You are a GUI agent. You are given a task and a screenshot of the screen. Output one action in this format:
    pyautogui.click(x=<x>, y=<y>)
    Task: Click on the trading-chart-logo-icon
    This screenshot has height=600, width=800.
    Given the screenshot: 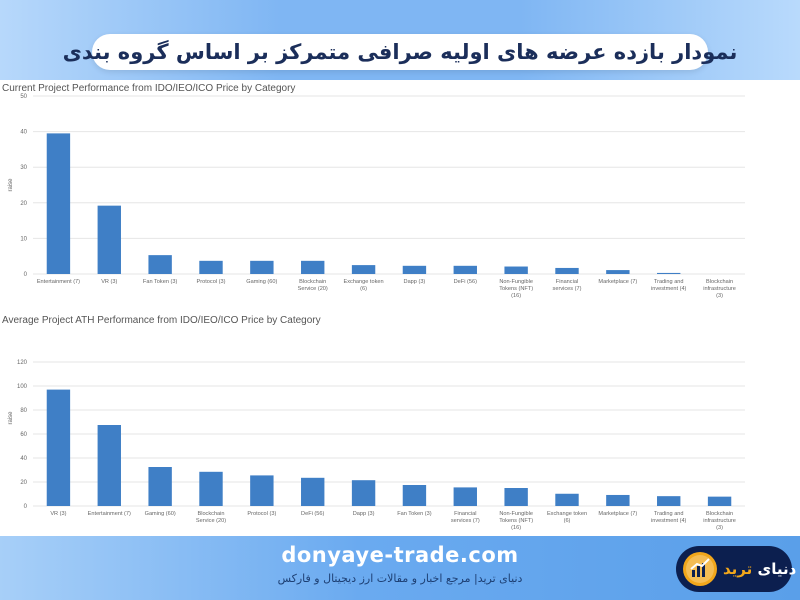 What is the action you would take?
    pyautogui.click(x=700, y=569)
    